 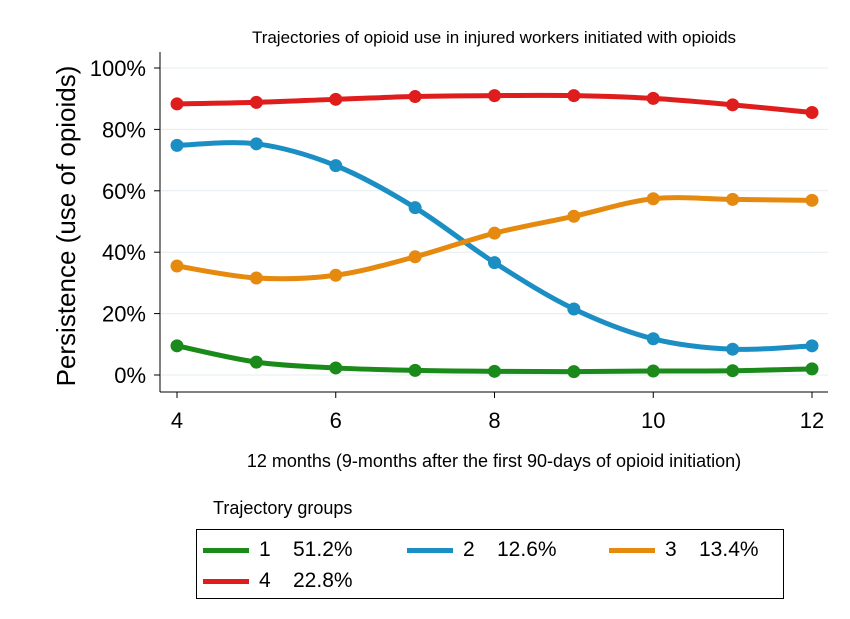 I want to click on x-tick-label: 12, so click(x=812, y=420).